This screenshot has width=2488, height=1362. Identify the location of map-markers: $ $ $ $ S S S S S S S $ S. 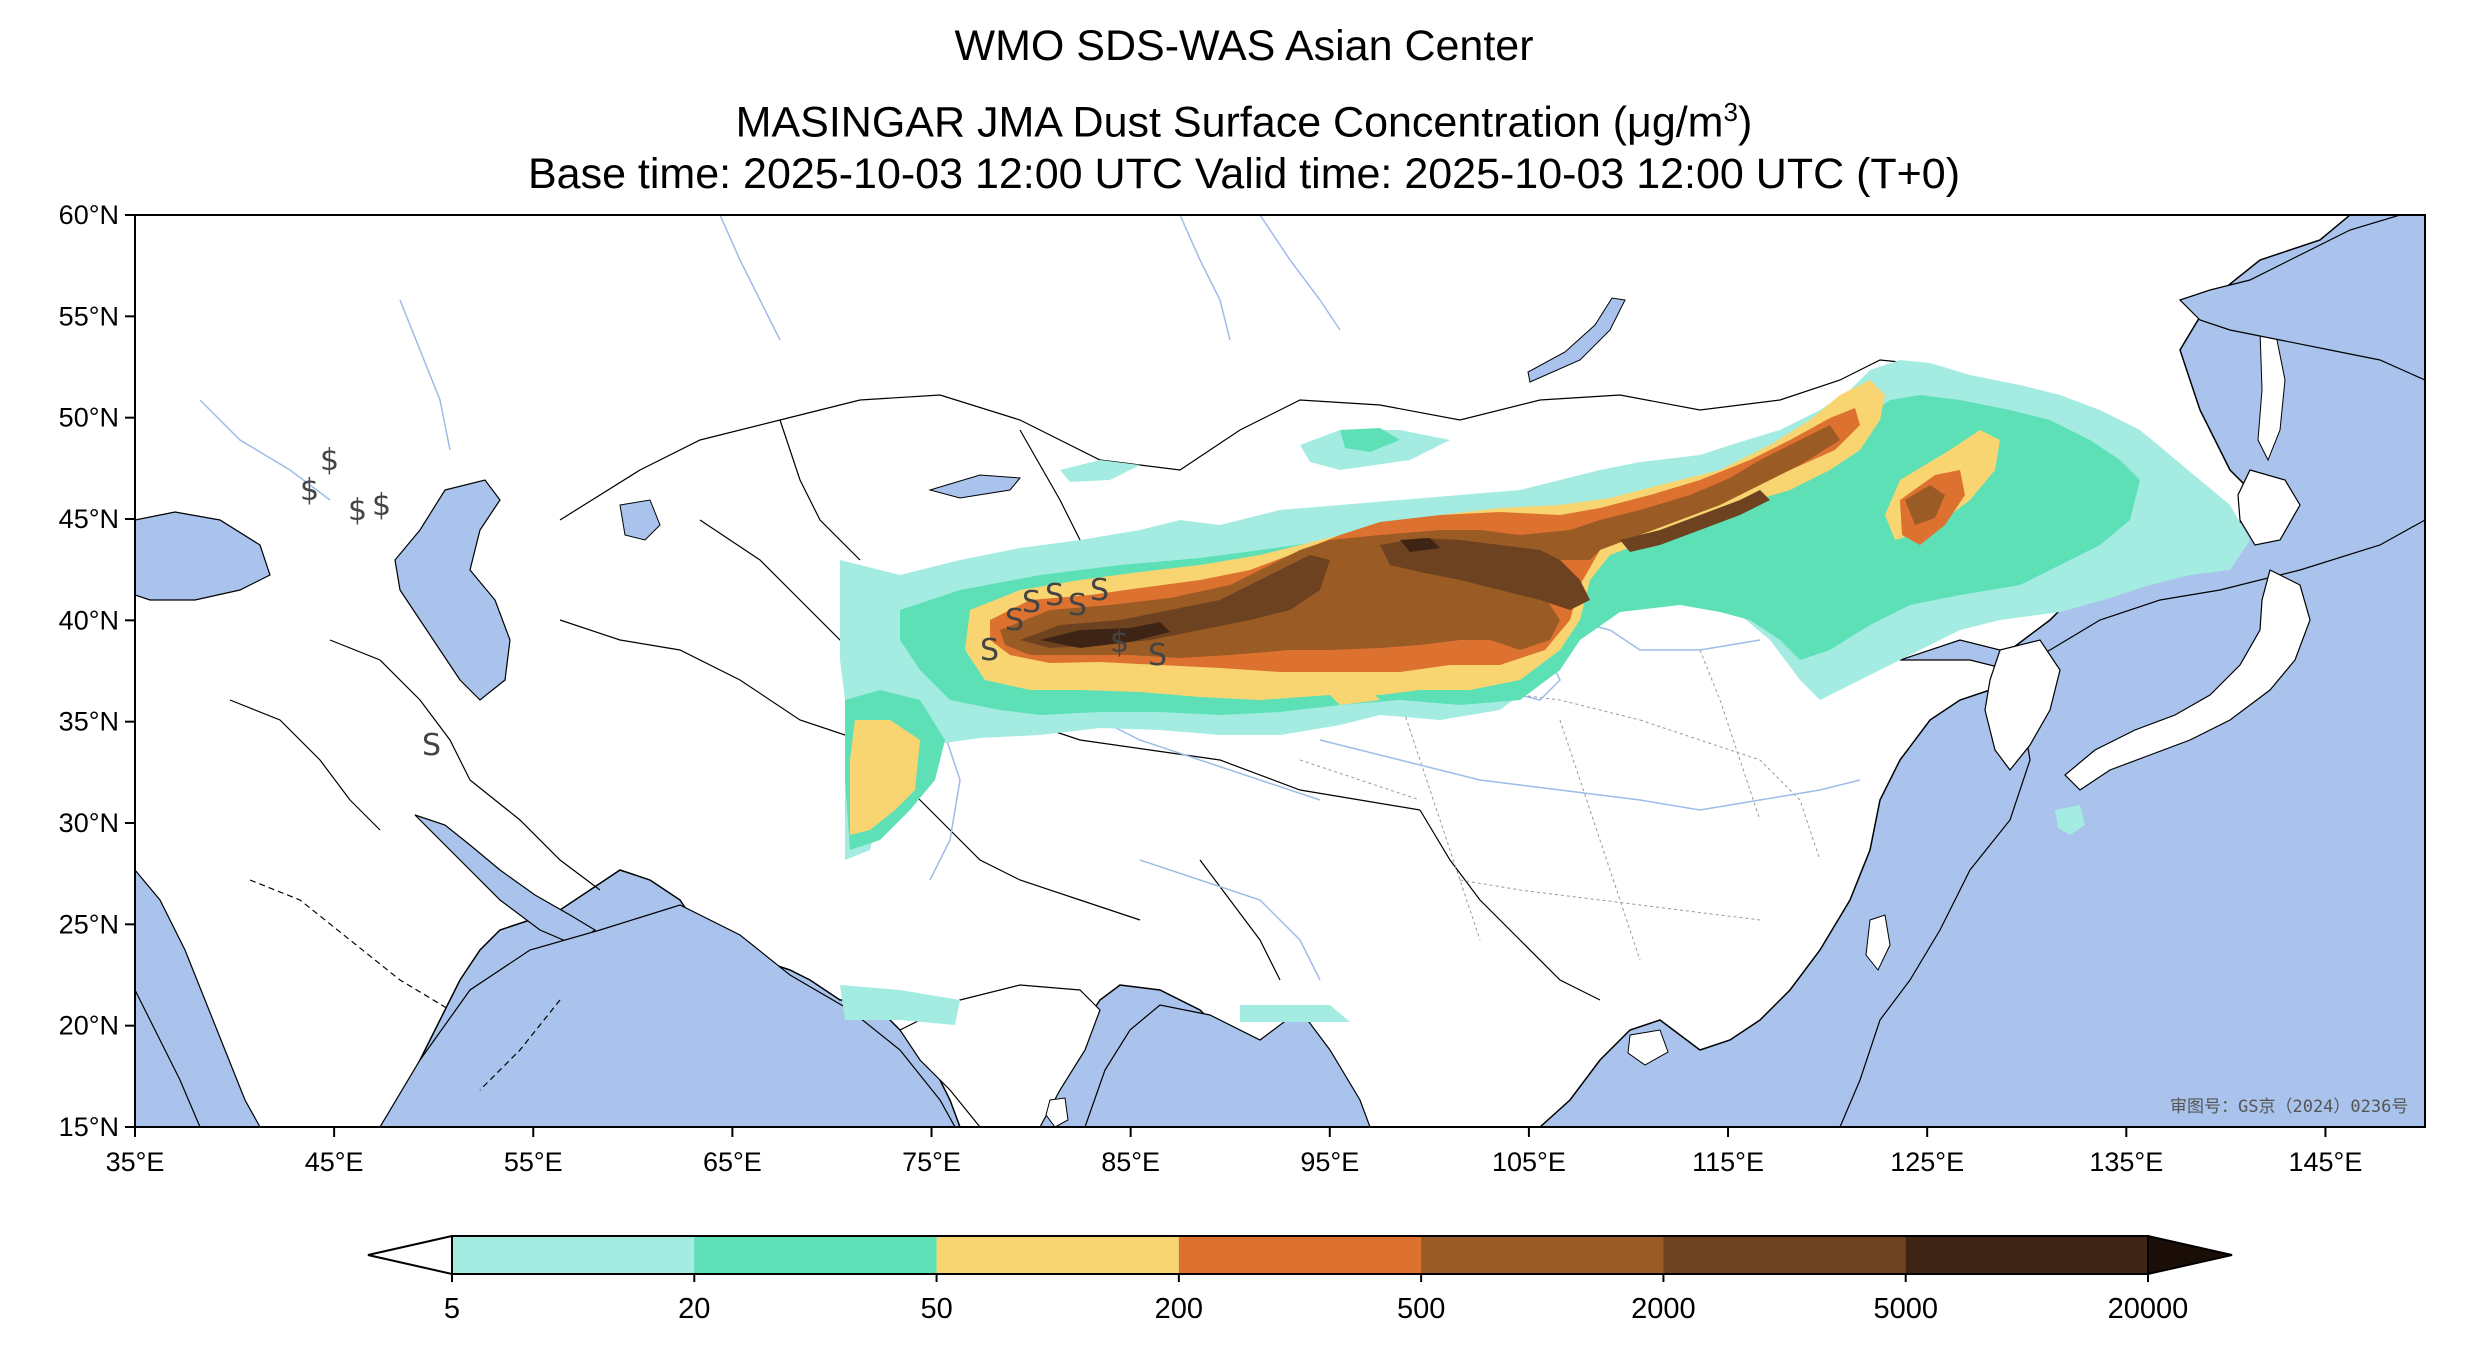
(733, 603).